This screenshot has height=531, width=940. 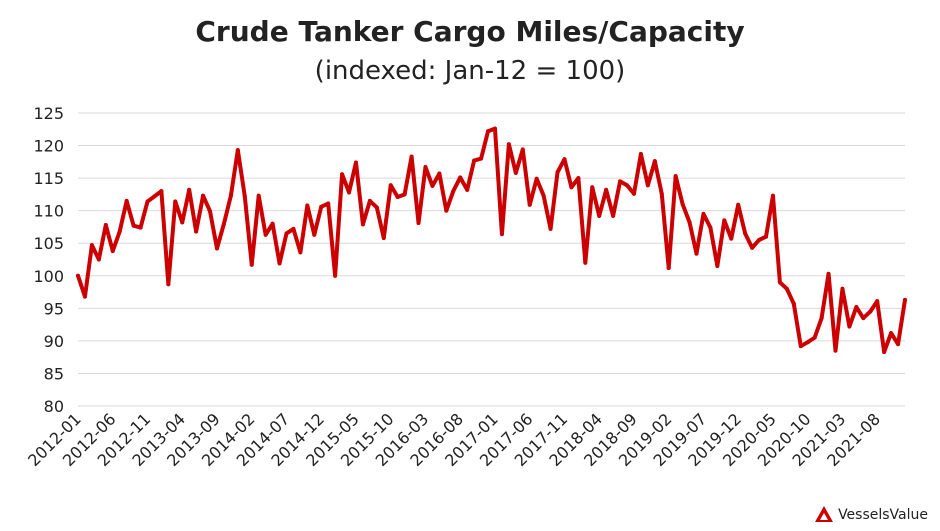 What do you see at coordinates (470, 31) in the screenshot?
I see `chart-title: Crude Tanker Cargo Miles/Capacity` at bounding box center [470, 31].